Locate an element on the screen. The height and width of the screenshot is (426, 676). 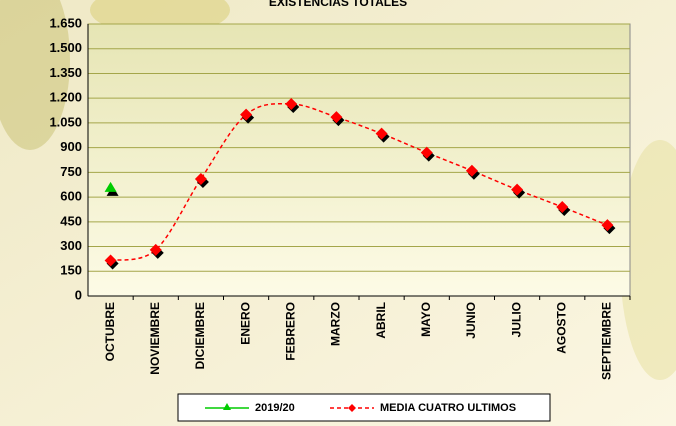
x-tick-label: FEBRERO is located at coordinates (290, 331).